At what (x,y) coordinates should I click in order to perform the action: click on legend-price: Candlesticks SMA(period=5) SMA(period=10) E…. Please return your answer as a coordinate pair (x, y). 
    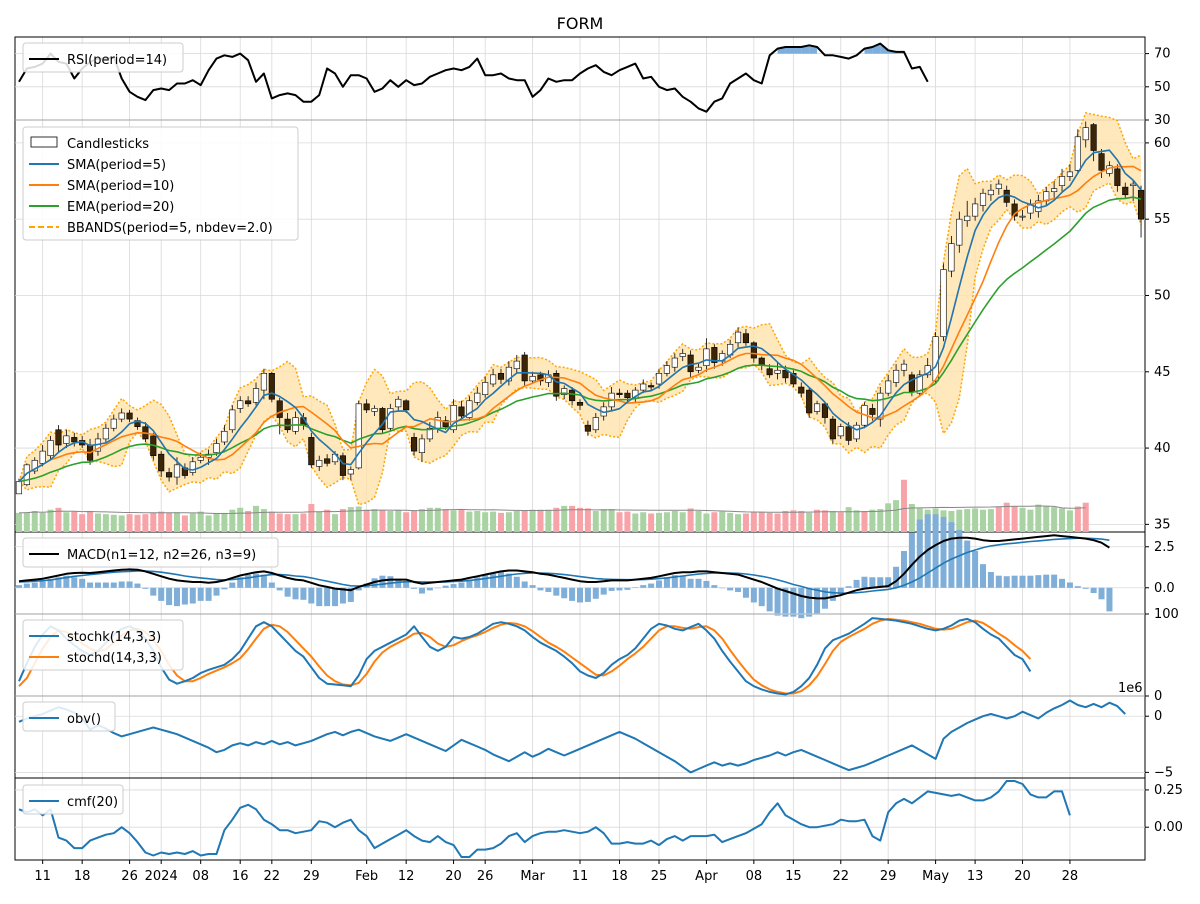
    Looking at the image, I should click on (160, 183).